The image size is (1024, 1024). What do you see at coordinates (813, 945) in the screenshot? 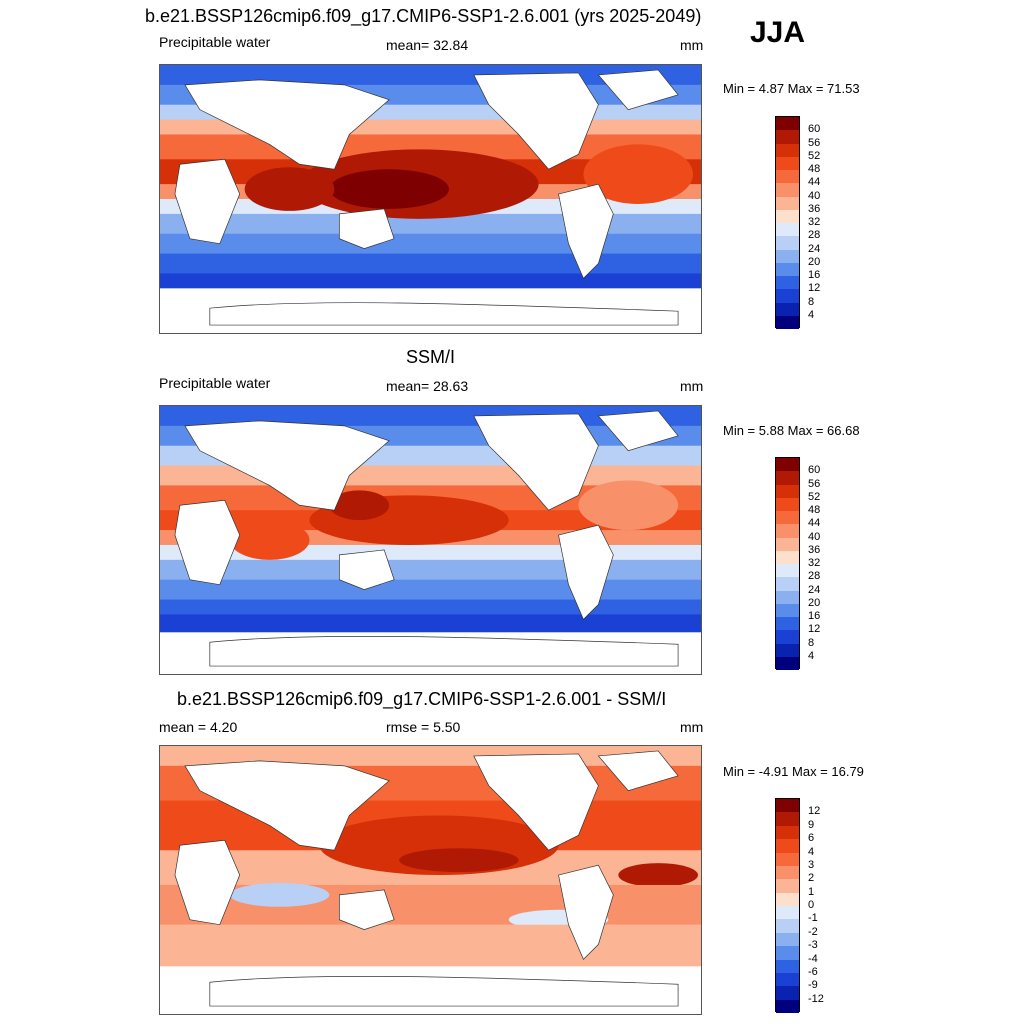
I see `colorbar-tick-label: -3` at bounding box center [813, 945].